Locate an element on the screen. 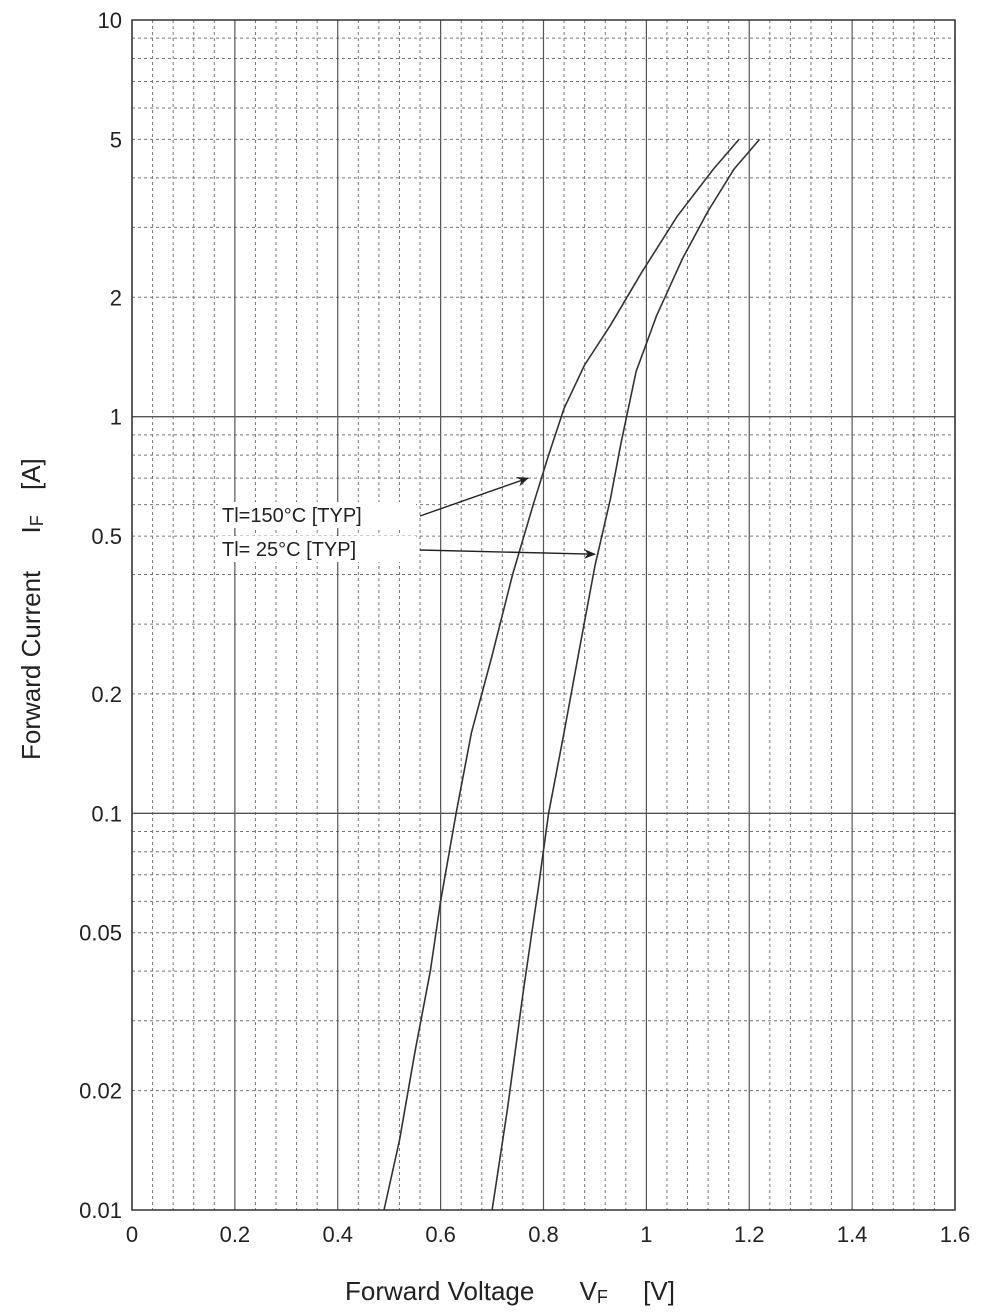 The width and height of the screenshot is (981, 1312). annotation-label: Tl=150°C [TYP] is located at coordinates (292, 516).